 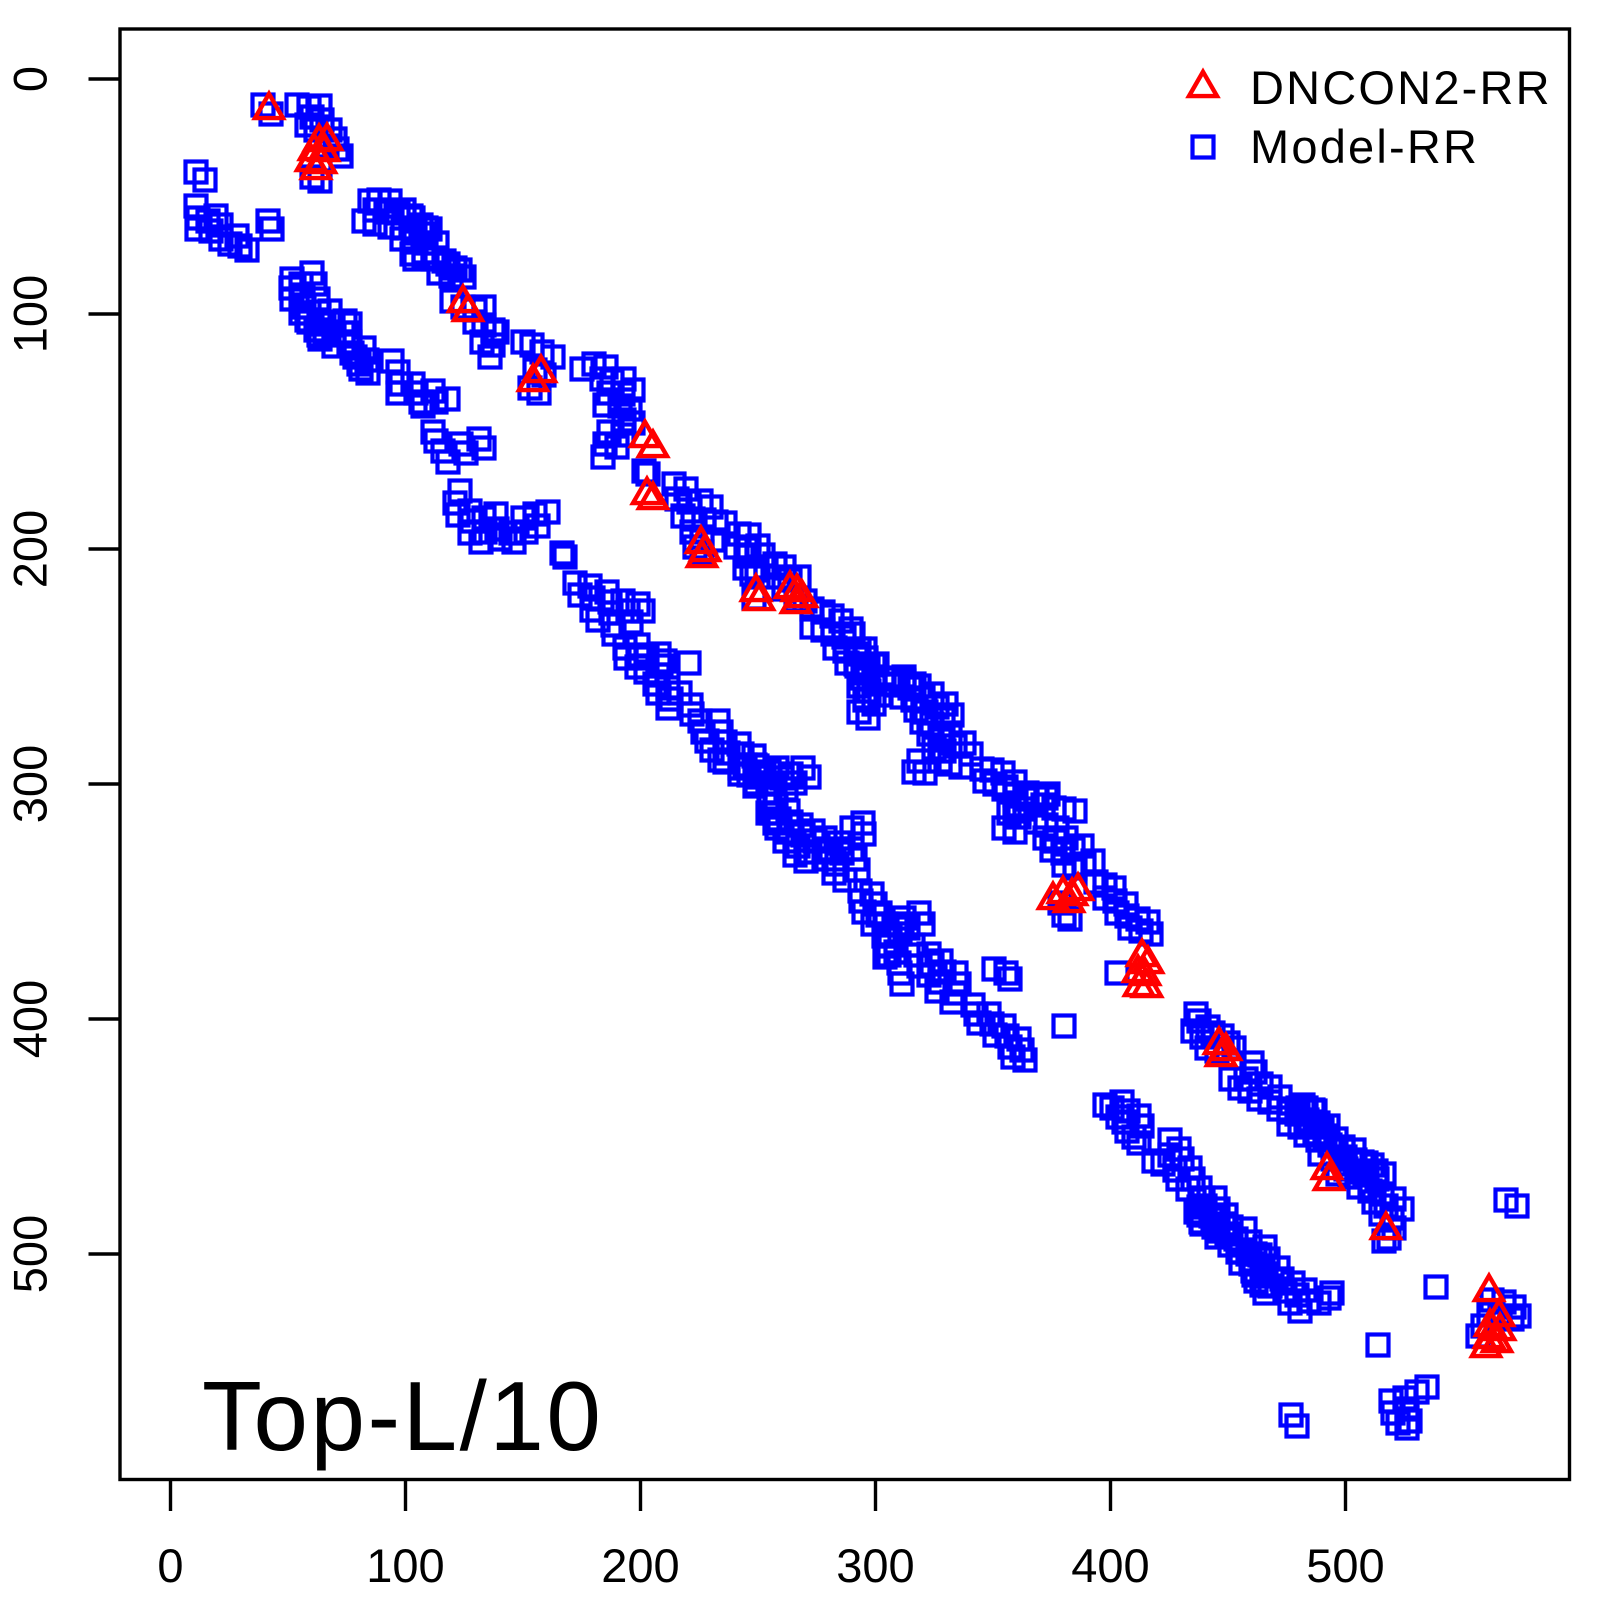 What do you see at coordinates (402, 1416) in the screenshot?
I see `svg-text: Top-L/10` at bounding box center [402, 1416].